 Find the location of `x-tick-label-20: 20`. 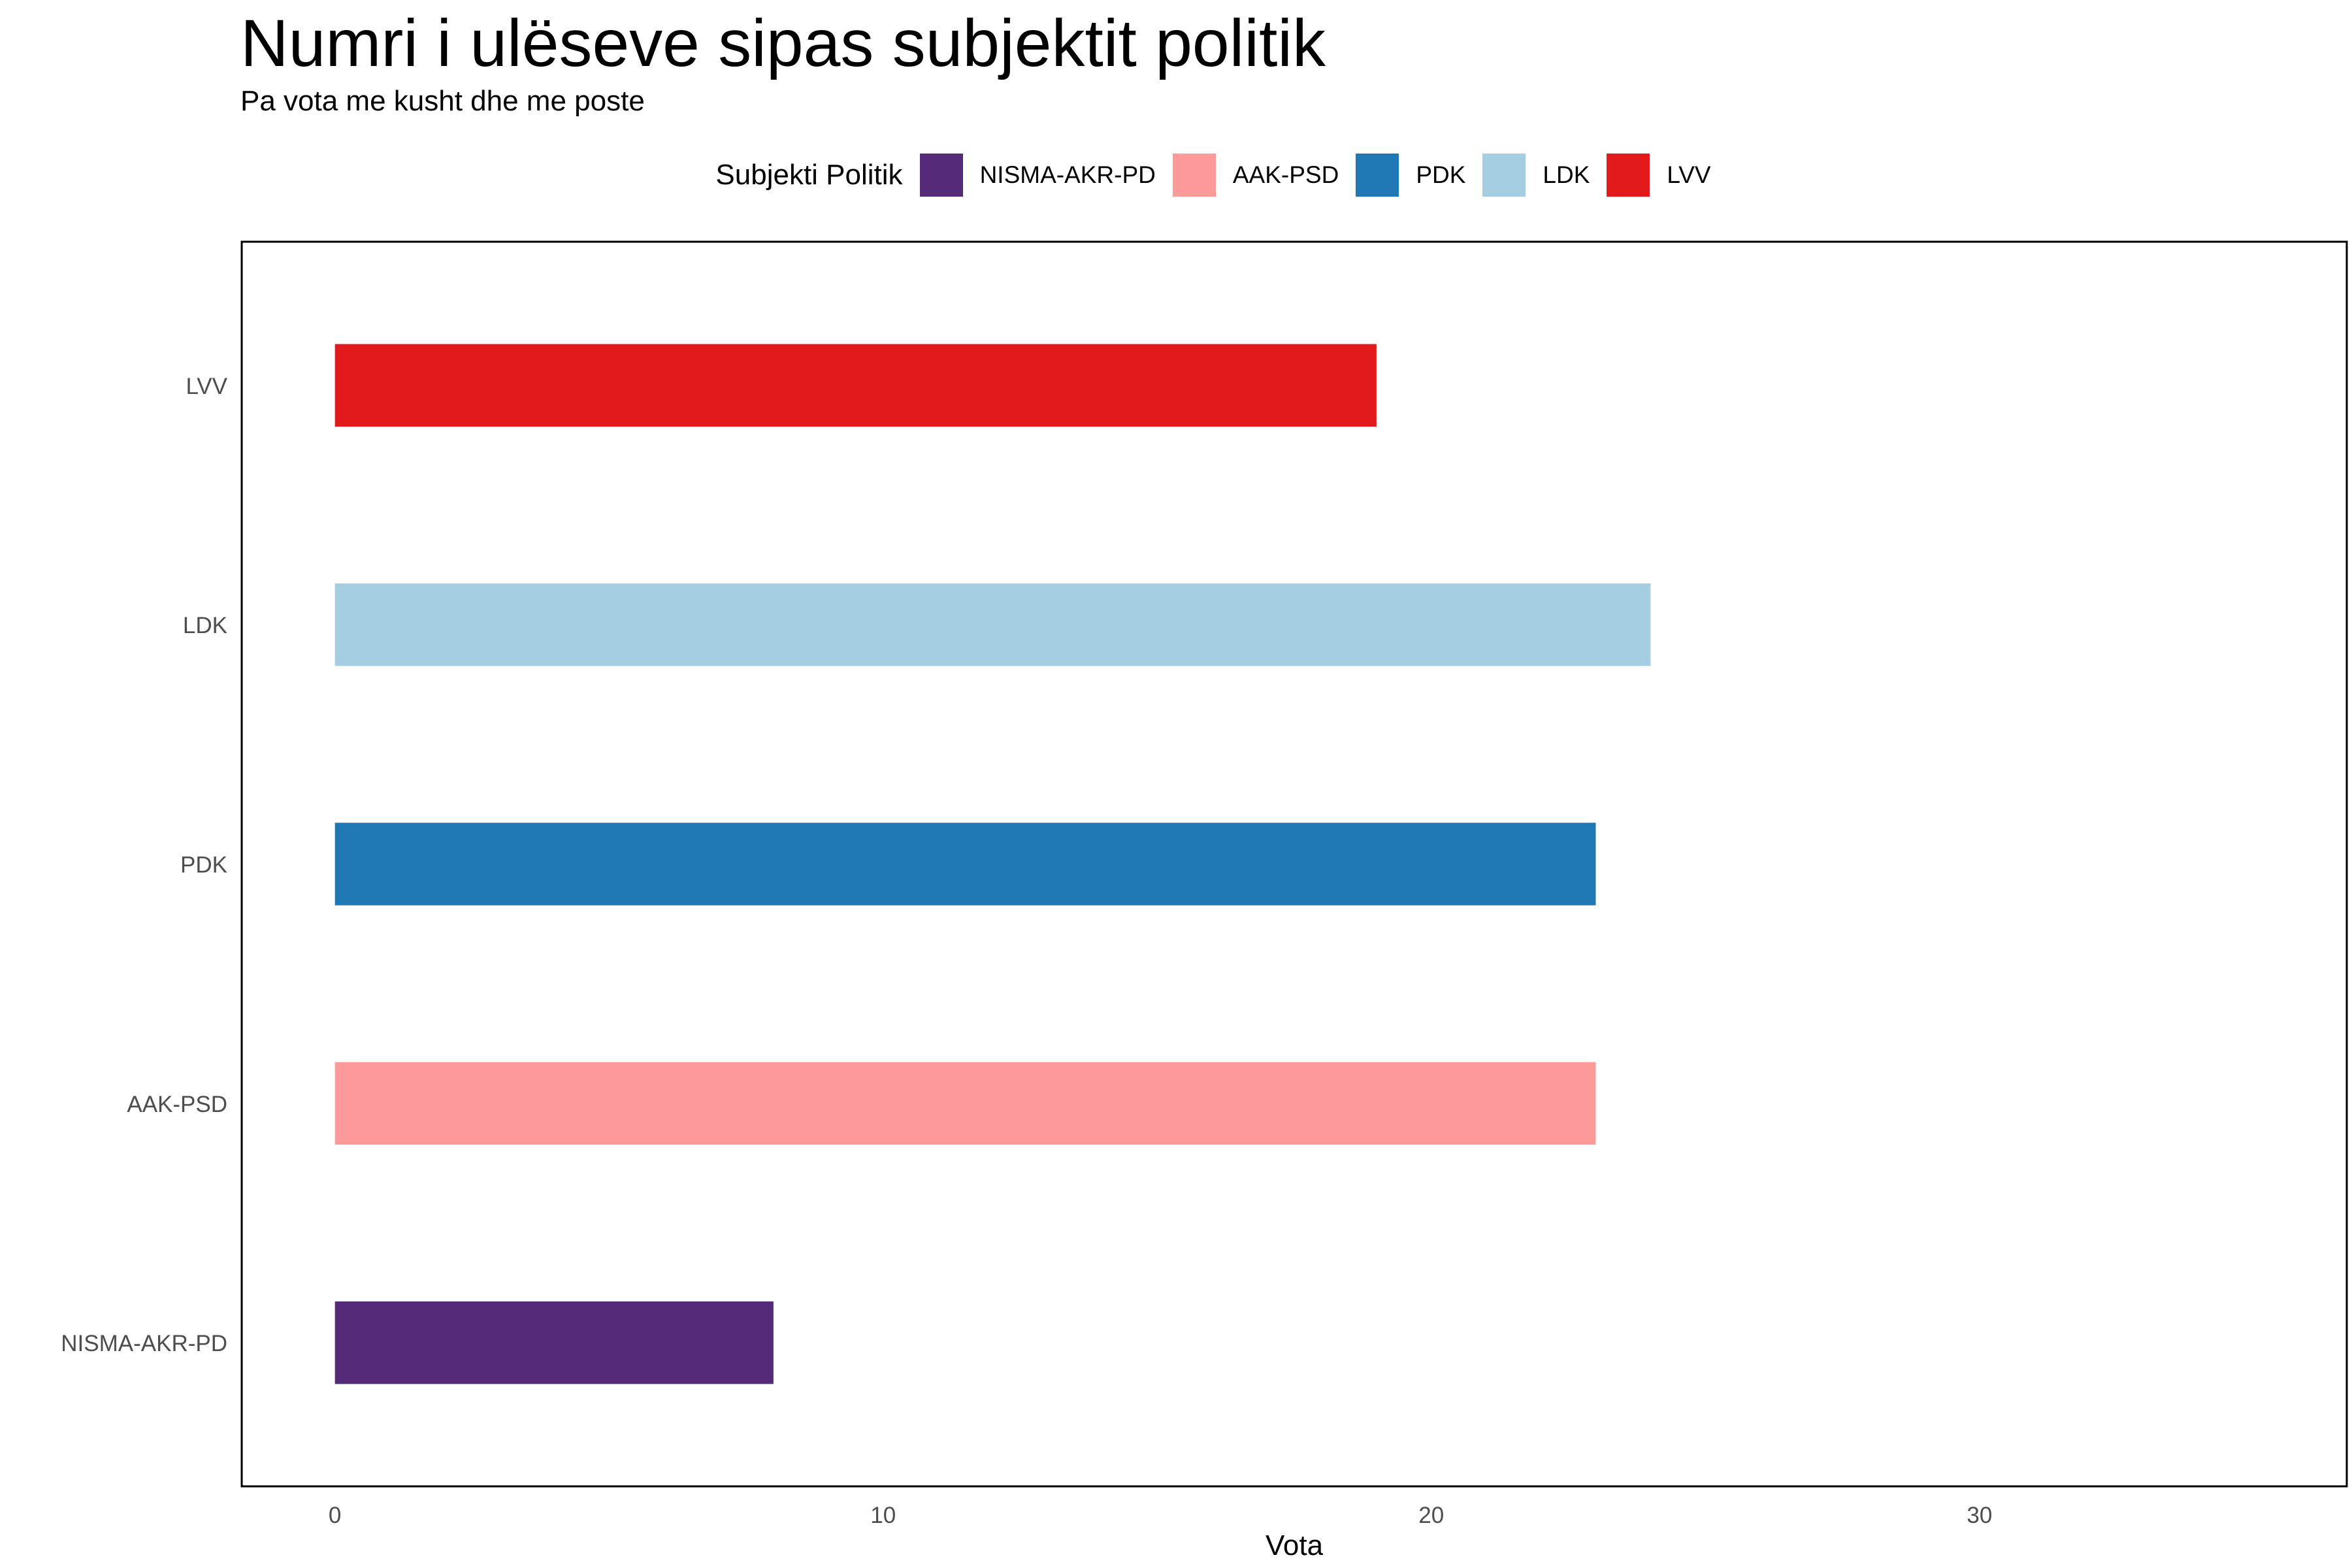

x-tick-label-20: 20 is located at coordinates (1431, 1515).